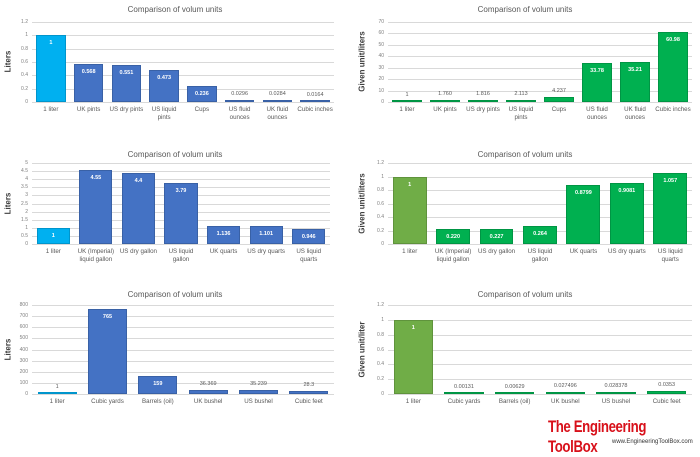 The height and width of the screenshot is (457, 700). What do you see at coordinates (445, 93) in the screenshot?
I see `data-label: 1.760` at bounding box center [445, 93].